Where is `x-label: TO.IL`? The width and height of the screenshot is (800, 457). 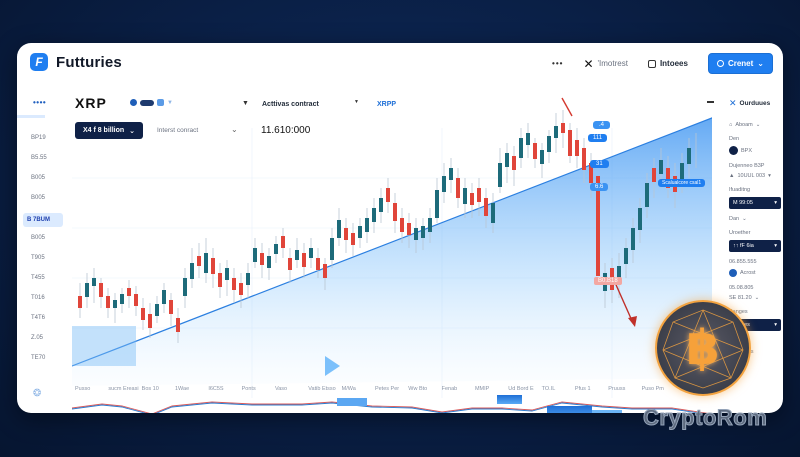
x-label: TO.IL is located at coordinates (548, 389).